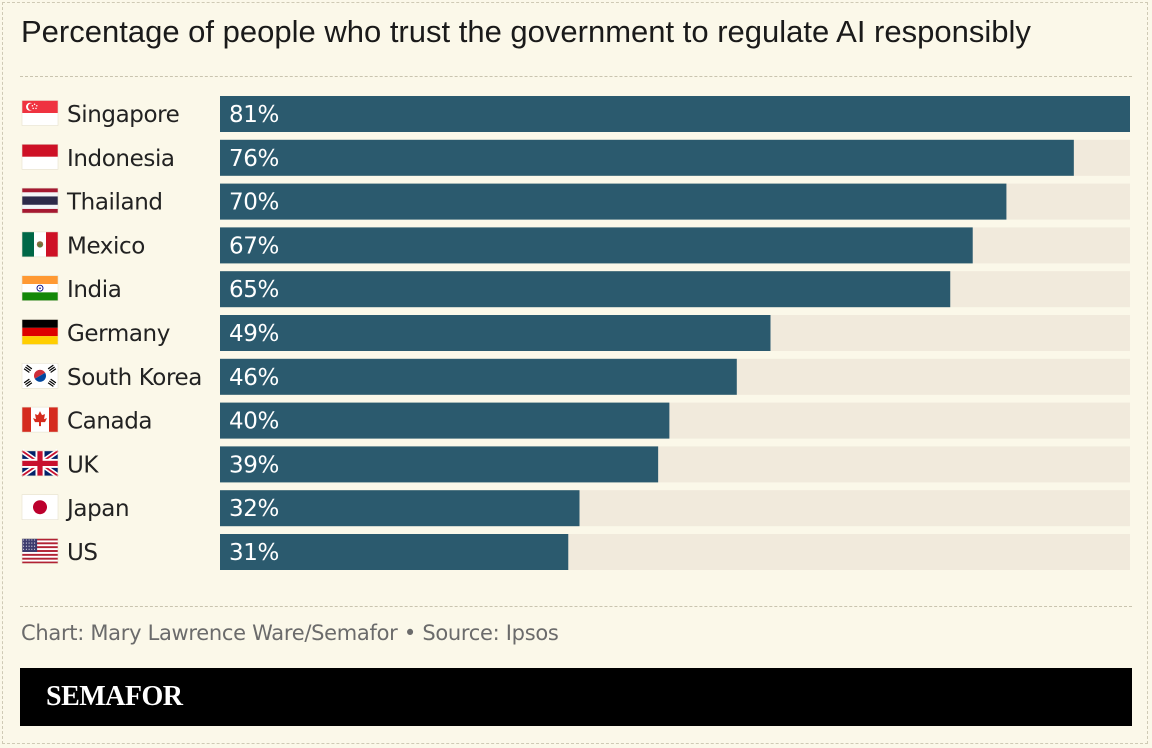 The image size is (1152, 748). I want to click on south-korea-flag-icon, so click(40, 375).